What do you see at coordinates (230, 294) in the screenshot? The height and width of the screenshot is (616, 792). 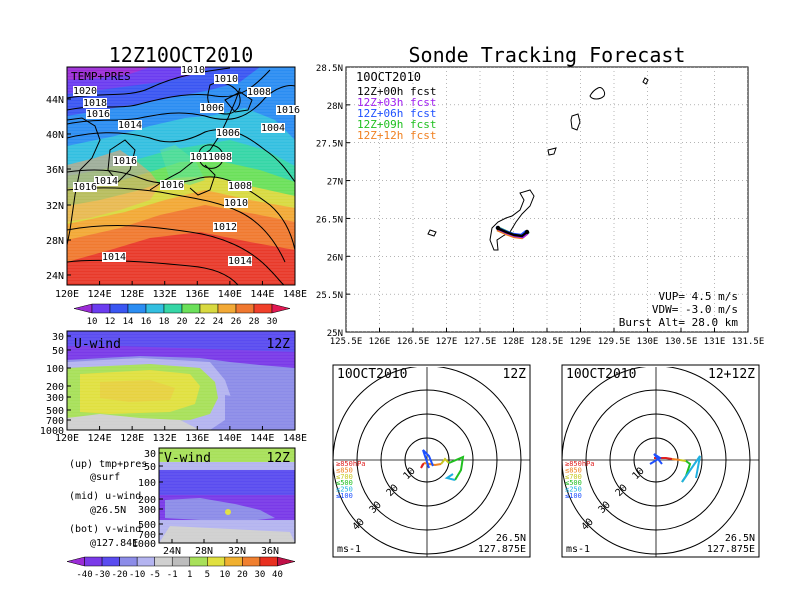 I see `map-lon-label: 140E` at bounding box center [230, 294].